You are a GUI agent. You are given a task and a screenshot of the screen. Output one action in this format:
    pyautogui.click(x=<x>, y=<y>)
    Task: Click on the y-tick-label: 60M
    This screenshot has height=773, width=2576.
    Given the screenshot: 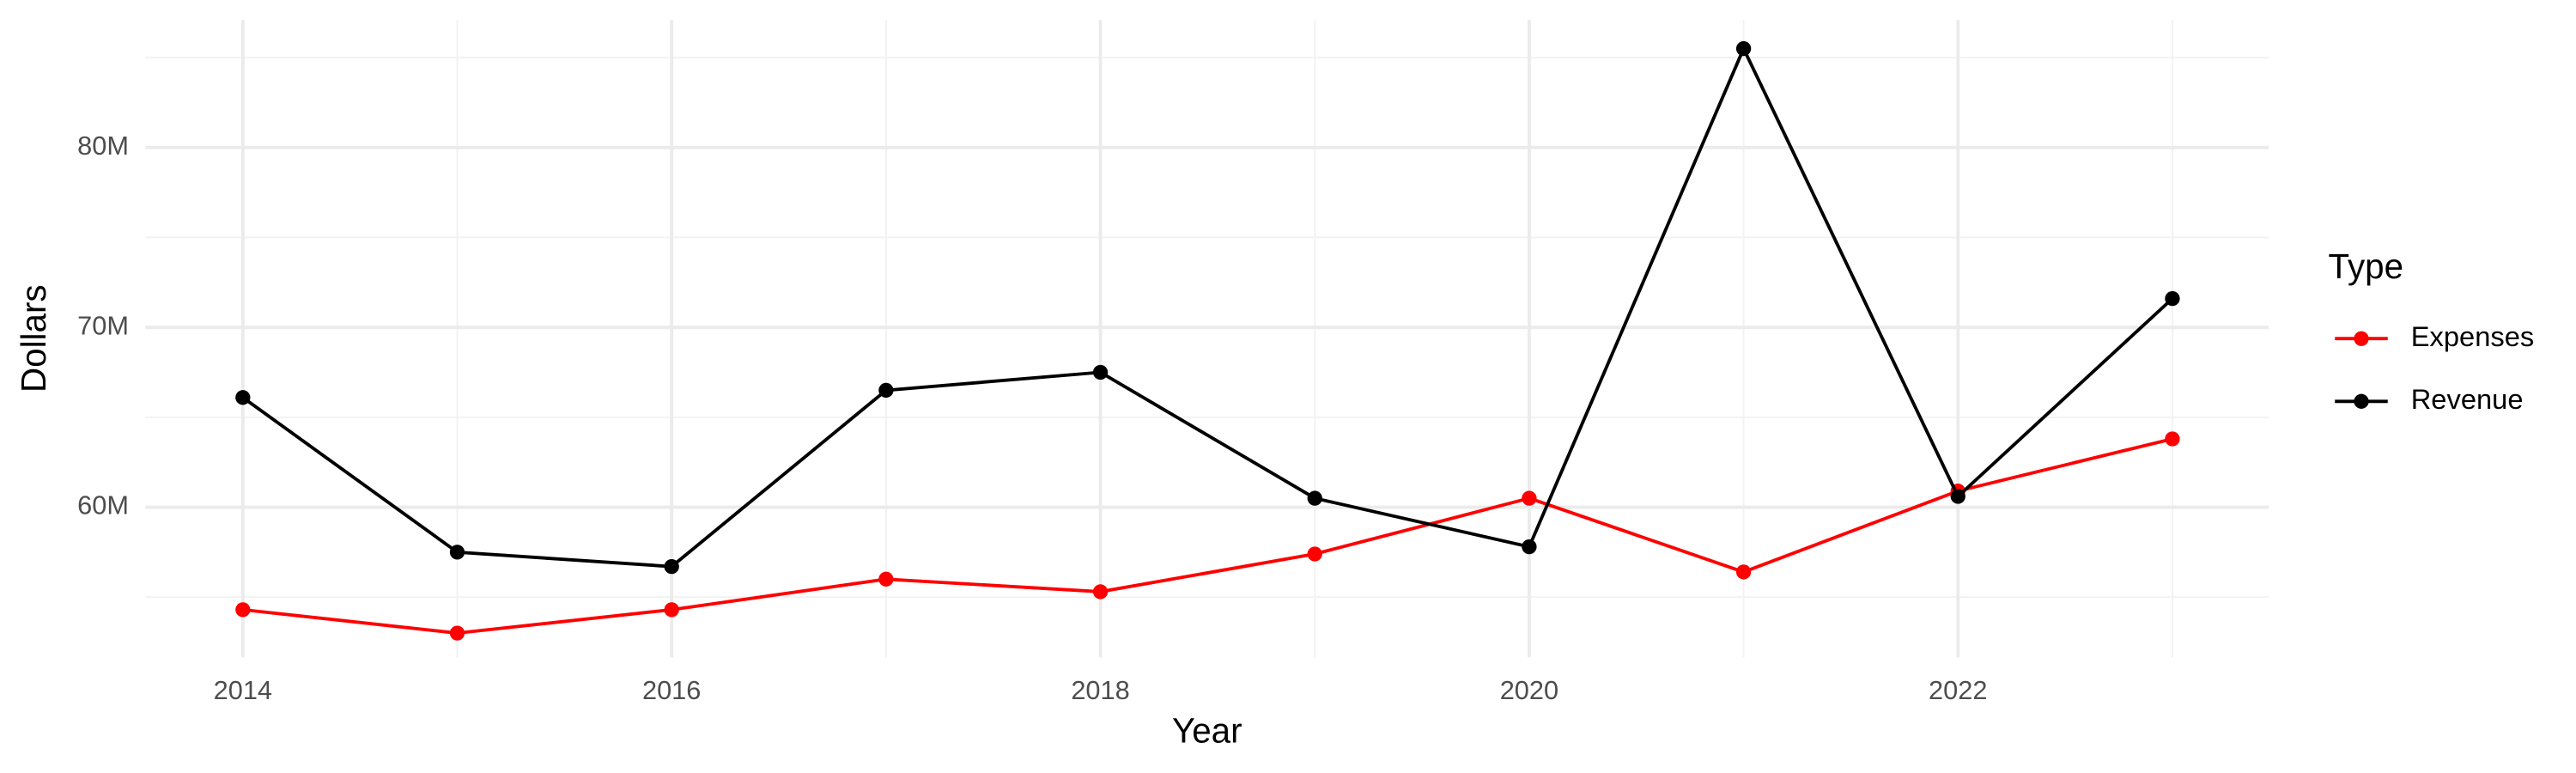 What is the action you would take?
    pyautogui.click(x=103, y=505)
    